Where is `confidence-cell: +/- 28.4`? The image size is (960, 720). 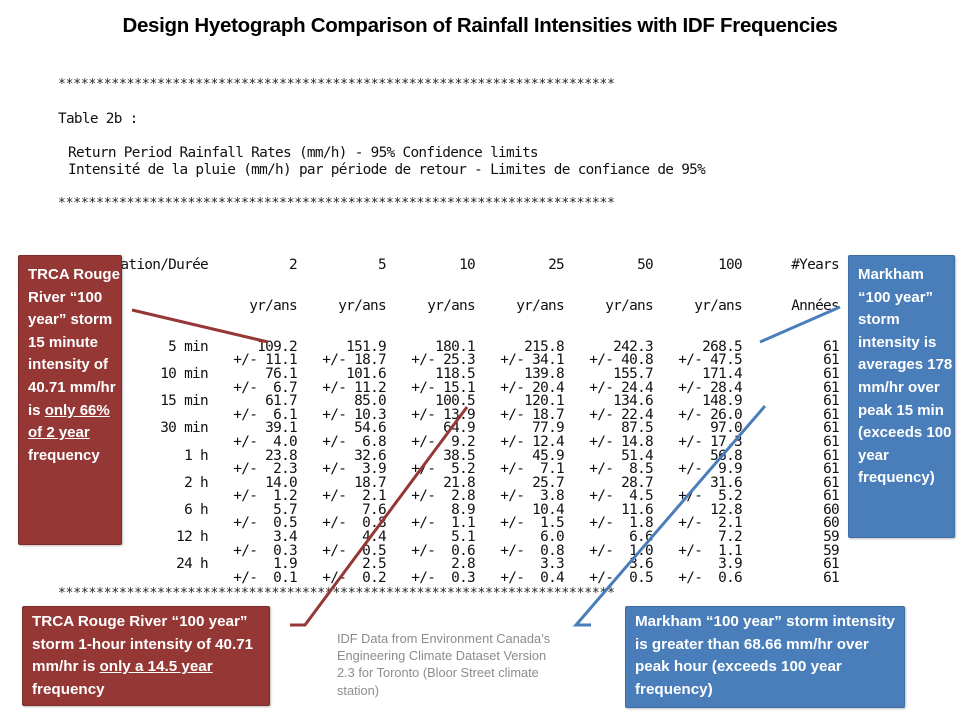
confidence-cell: +/- 28.4 is located at coordinates (710, 387).